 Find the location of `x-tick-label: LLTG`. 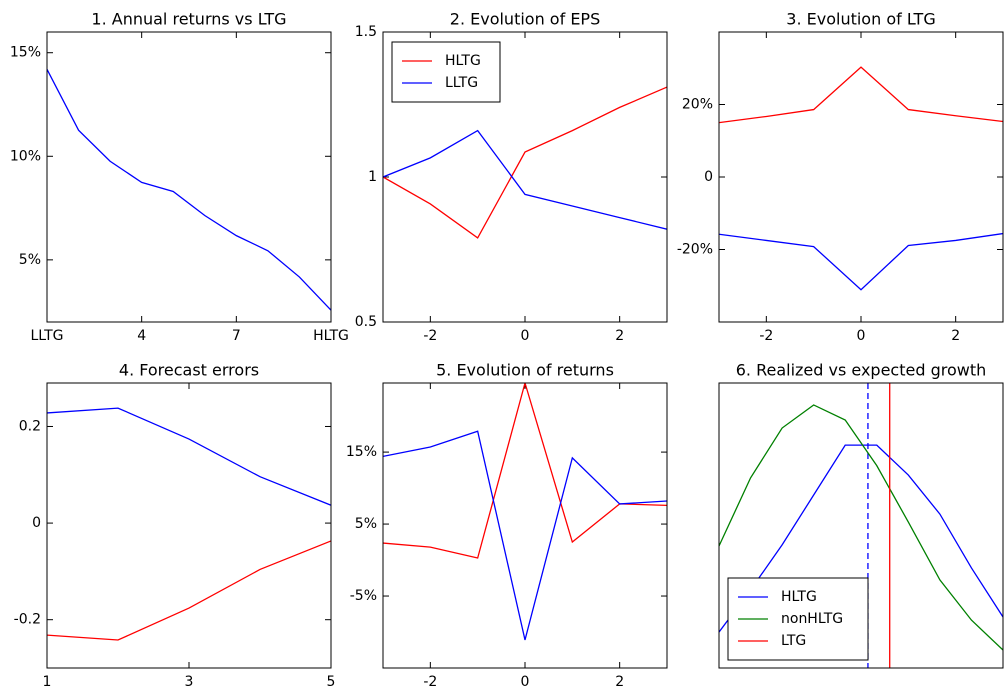

x-tick-label: LLTG is located at coordinates (46, 336).